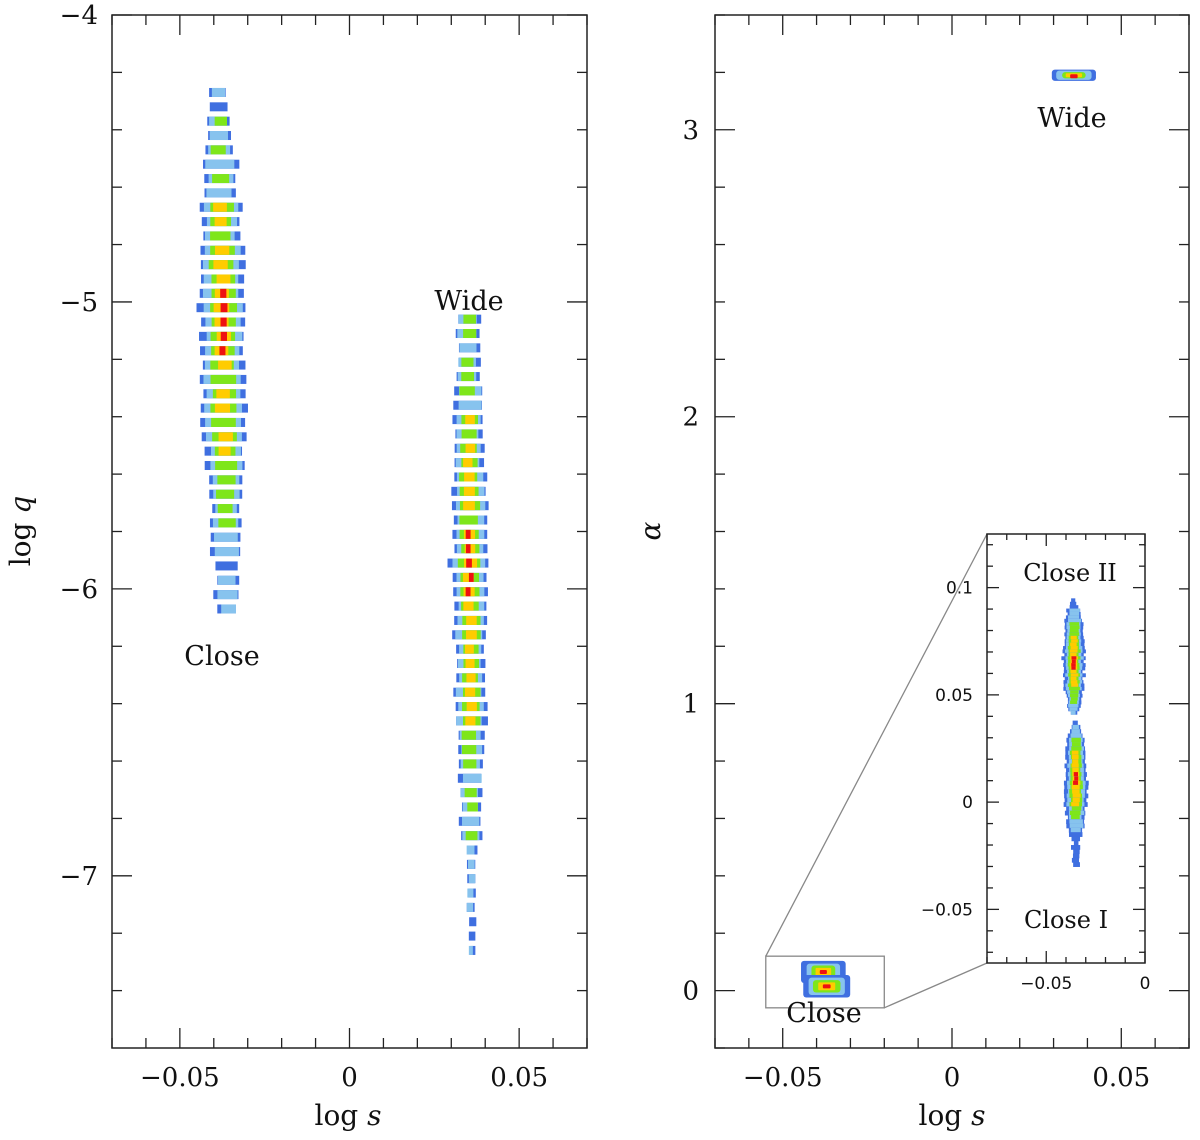 This screenshot has height=1140, width=1200. What do you see at coordinates (347, 1115) in the screenshot?
I see `left-x-axis-title: log s` at bounding box center [347, 1115].